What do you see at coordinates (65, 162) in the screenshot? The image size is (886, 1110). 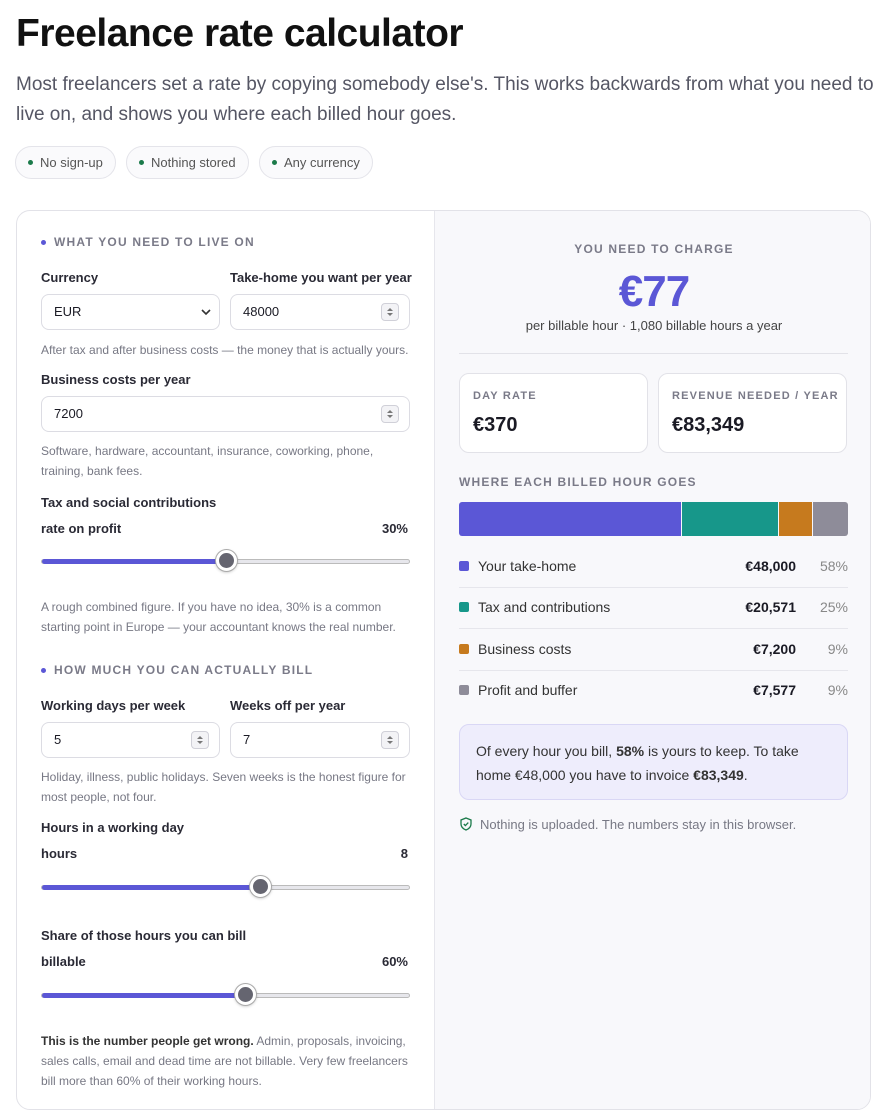 I see `badge: No sign-up` at bounding box center [65, 162].